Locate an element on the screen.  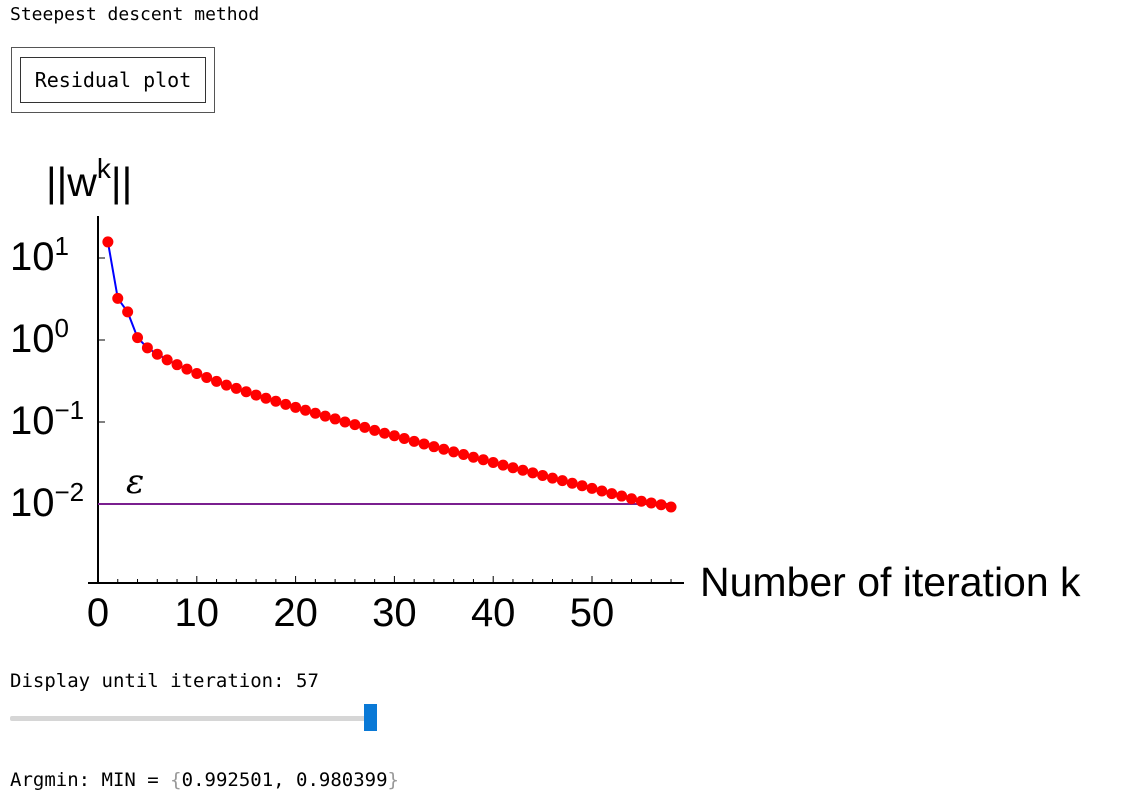
page-title: Steepest descent method is located at coordinates (135, 14).